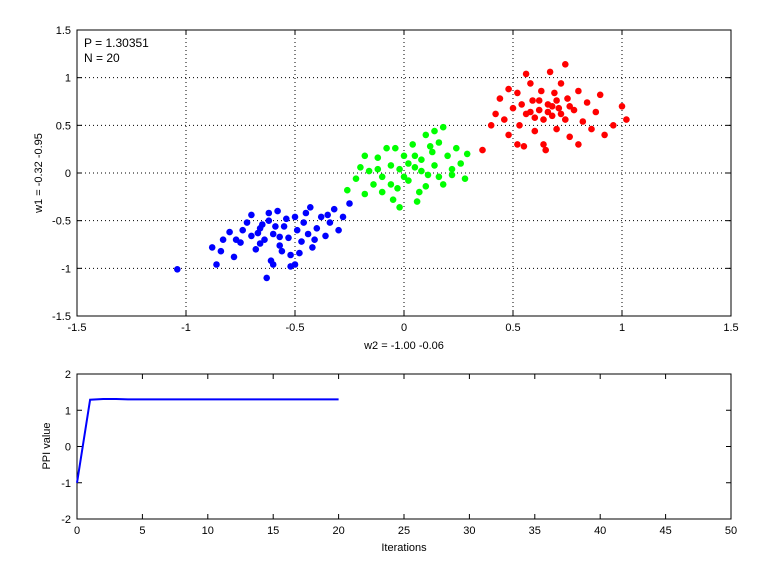  What do you see at coordinates (208, 531) in the screenshot?
I see `line-xtick-label: 10` at bounding box center [208, 531].